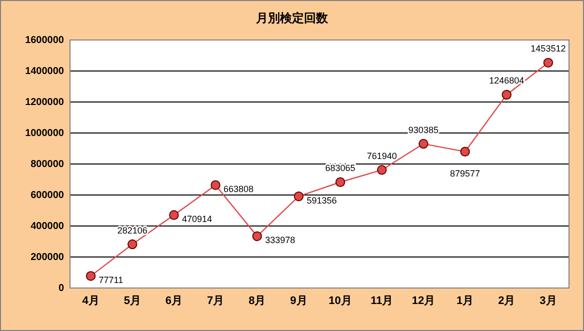  What do you see at coordinates (47, 196) in the screenshot?
I see `y-tick-label: 600000` at bounding box center [47, 196].